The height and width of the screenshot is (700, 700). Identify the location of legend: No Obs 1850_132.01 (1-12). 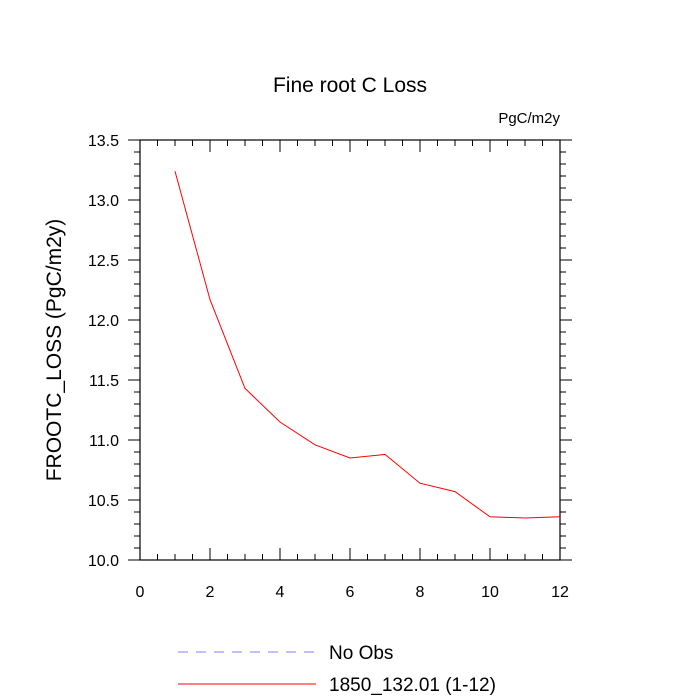
(337, 669).